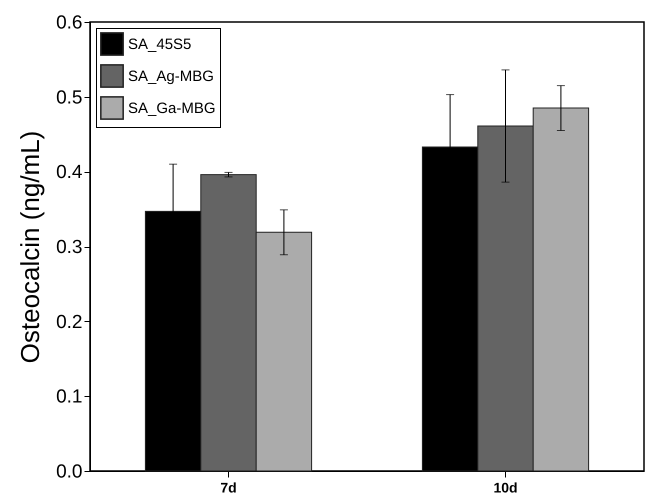 The width and height of the screenshot is (646, 504). I want to click on legend-label: SA_Ag-MBG, so click(171, 76).